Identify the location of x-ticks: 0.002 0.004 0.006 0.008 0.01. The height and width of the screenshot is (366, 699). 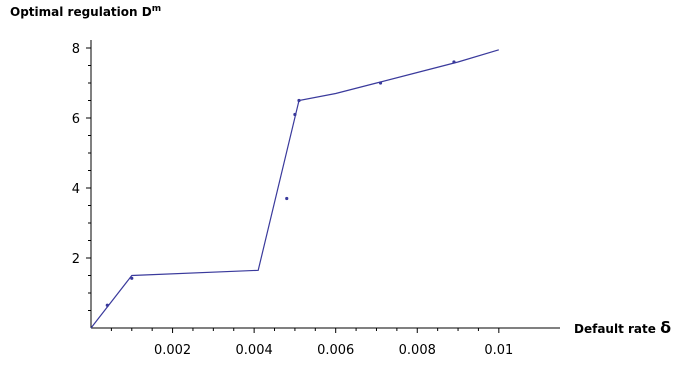
(311, 343).